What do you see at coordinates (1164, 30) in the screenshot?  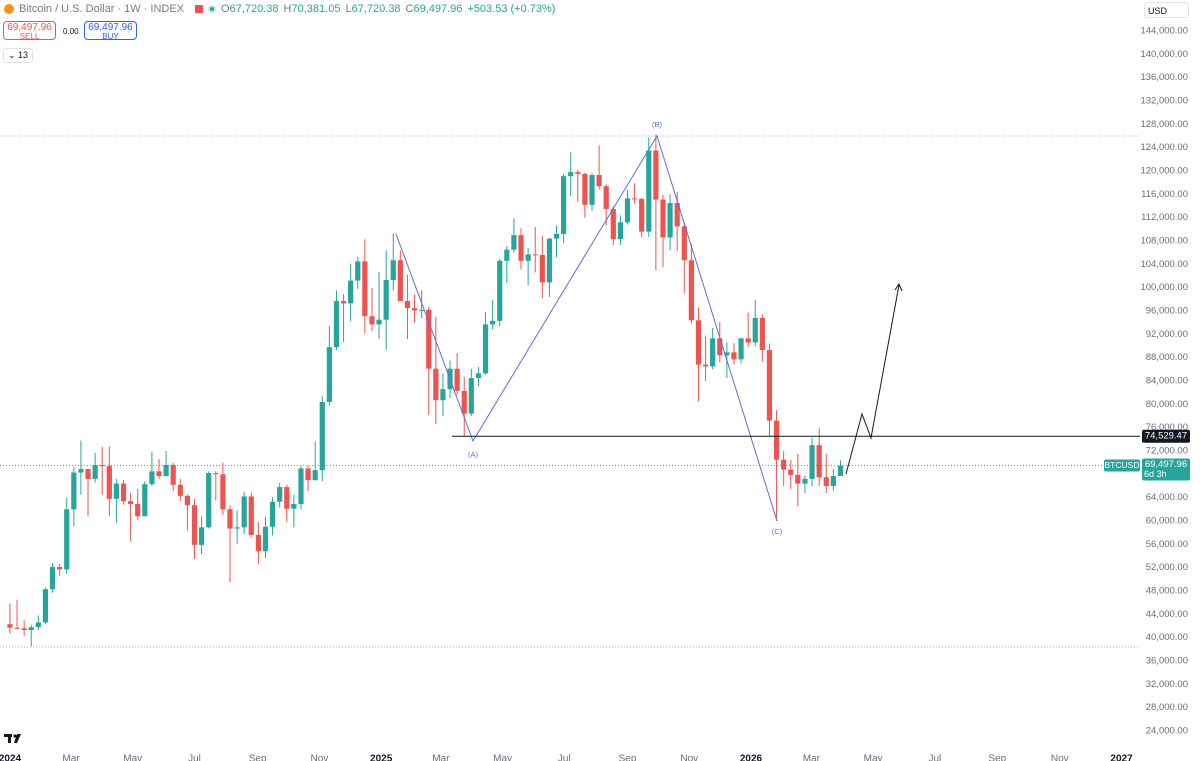 I see `y-tick-label: 144,000.00` at bounding box center [1164, 30].